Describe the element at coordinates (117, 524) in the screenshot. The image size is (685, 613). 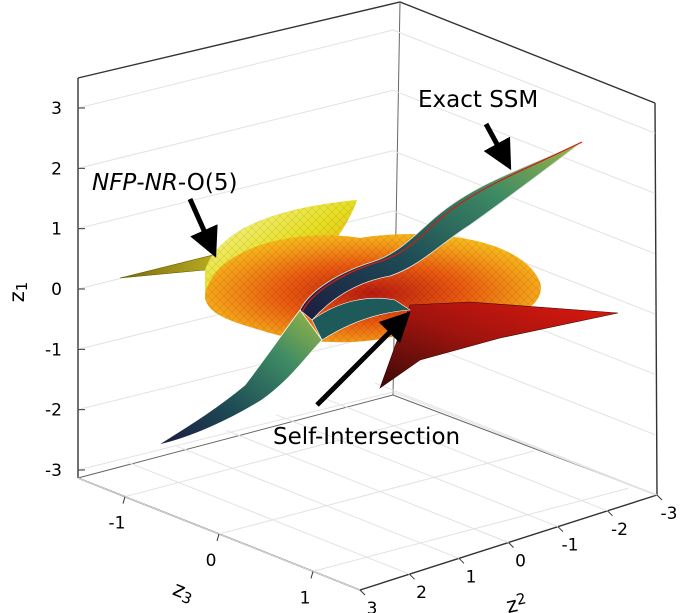
I see `z3-tick-label: -1` at that location.